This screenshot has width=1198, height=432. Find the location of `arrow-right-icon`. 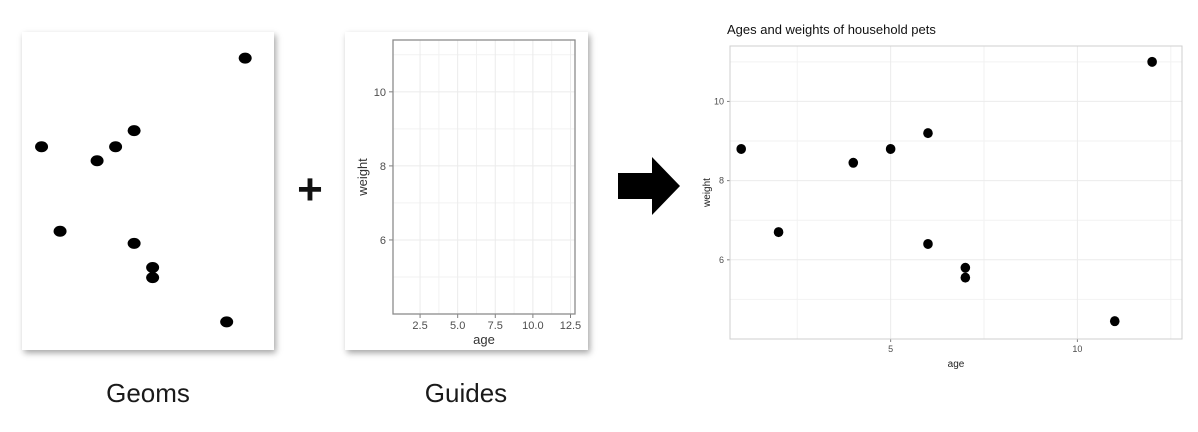

arrow-right-icon is located at coordinates (649, 186).